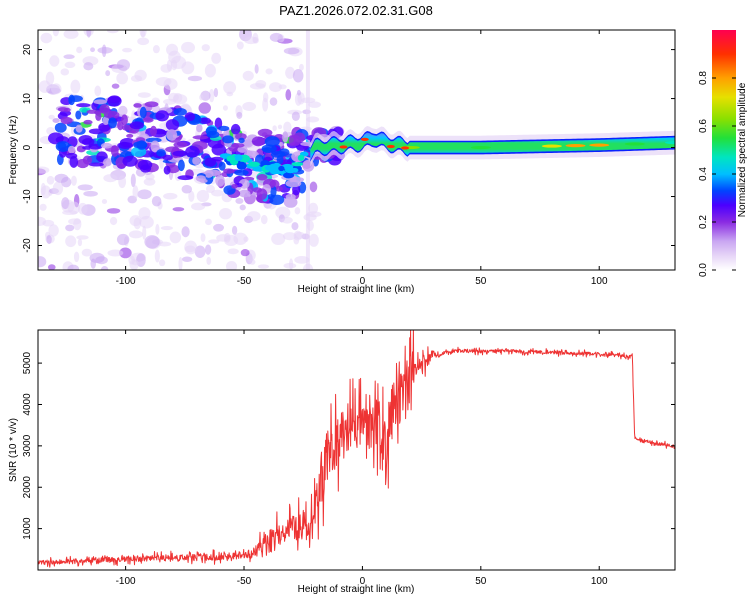 The image size is (750, 600). What do you see at coordinates (13, 450) in the screenshot?
I see `snr-y-label: SNR (10 * v/v)` at bounding box center [13, 450].